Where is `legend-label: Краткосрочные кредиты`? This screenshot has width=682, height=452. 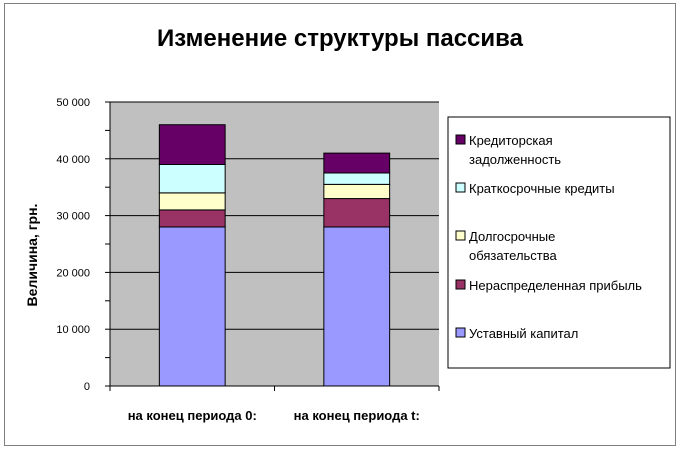 legend-label: Краткосрочные кредиты is located at coordinates (542, 188).